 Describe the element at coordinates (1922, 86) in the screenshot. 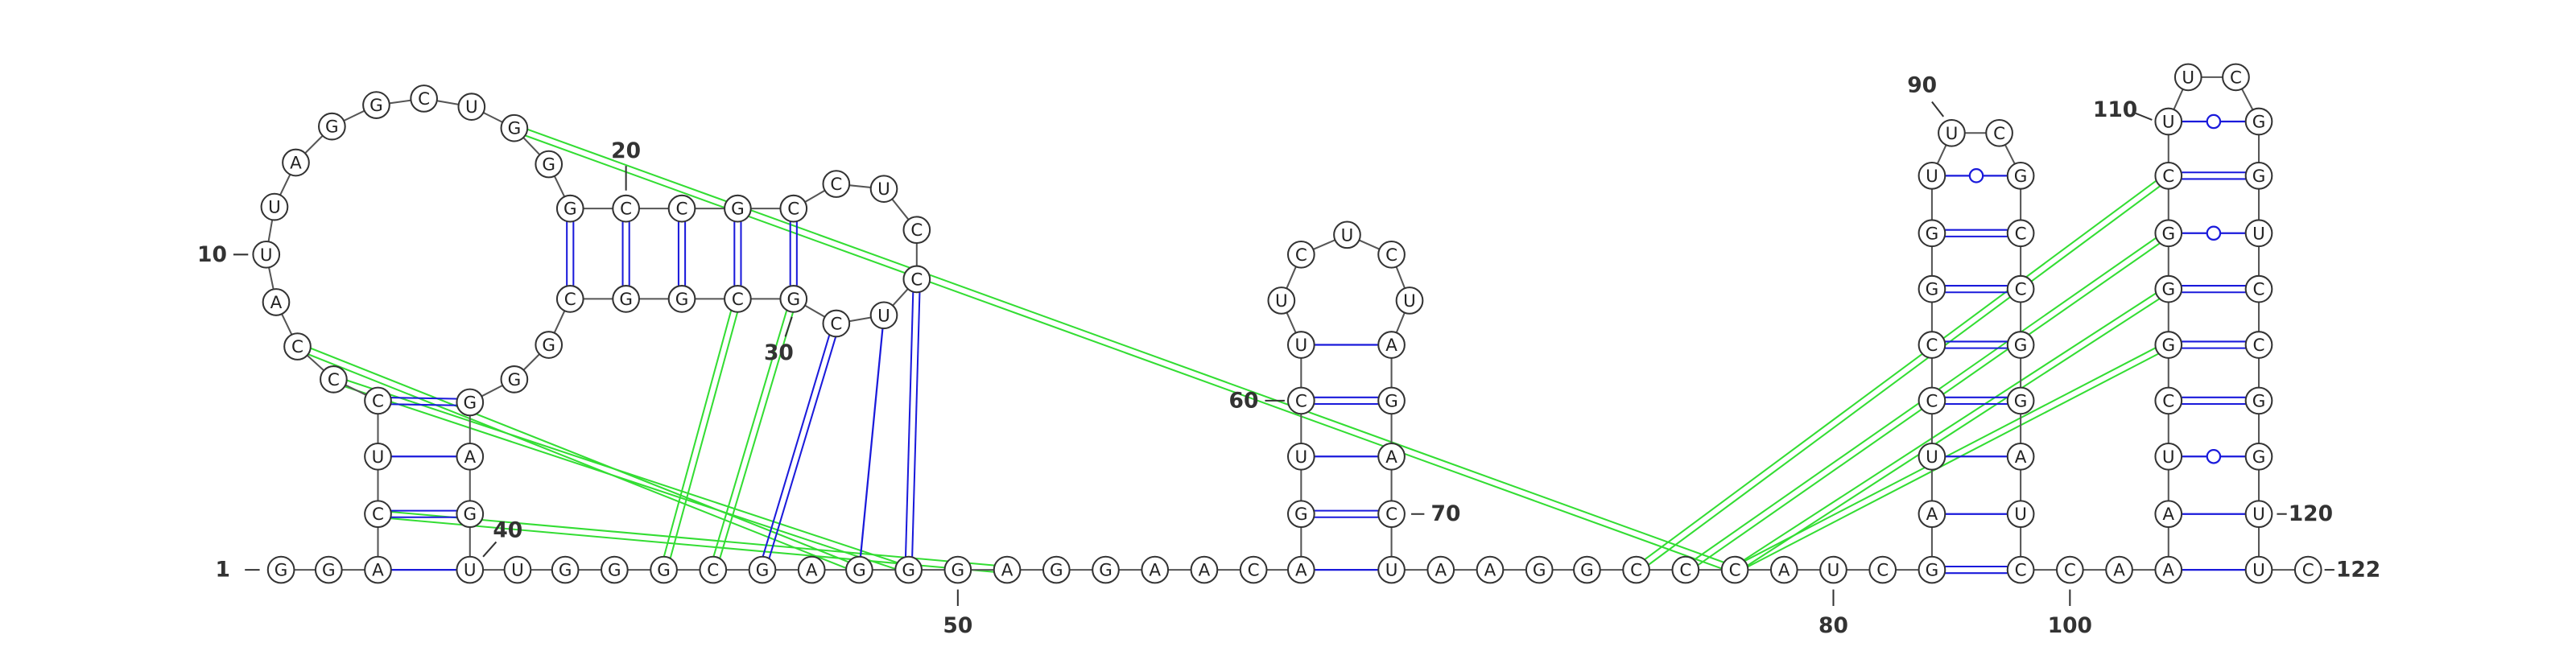

I see `position-label: 90` at that location.